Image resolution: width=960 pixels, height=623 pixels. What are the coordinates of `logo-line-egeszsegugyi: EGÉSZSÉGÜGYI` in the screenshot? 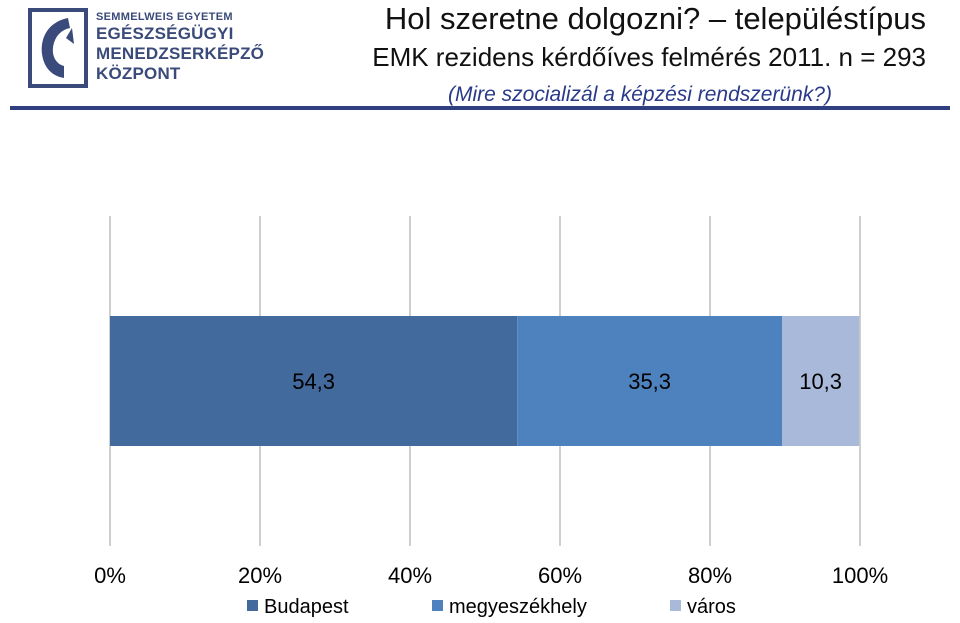 It's located at (165, 33).